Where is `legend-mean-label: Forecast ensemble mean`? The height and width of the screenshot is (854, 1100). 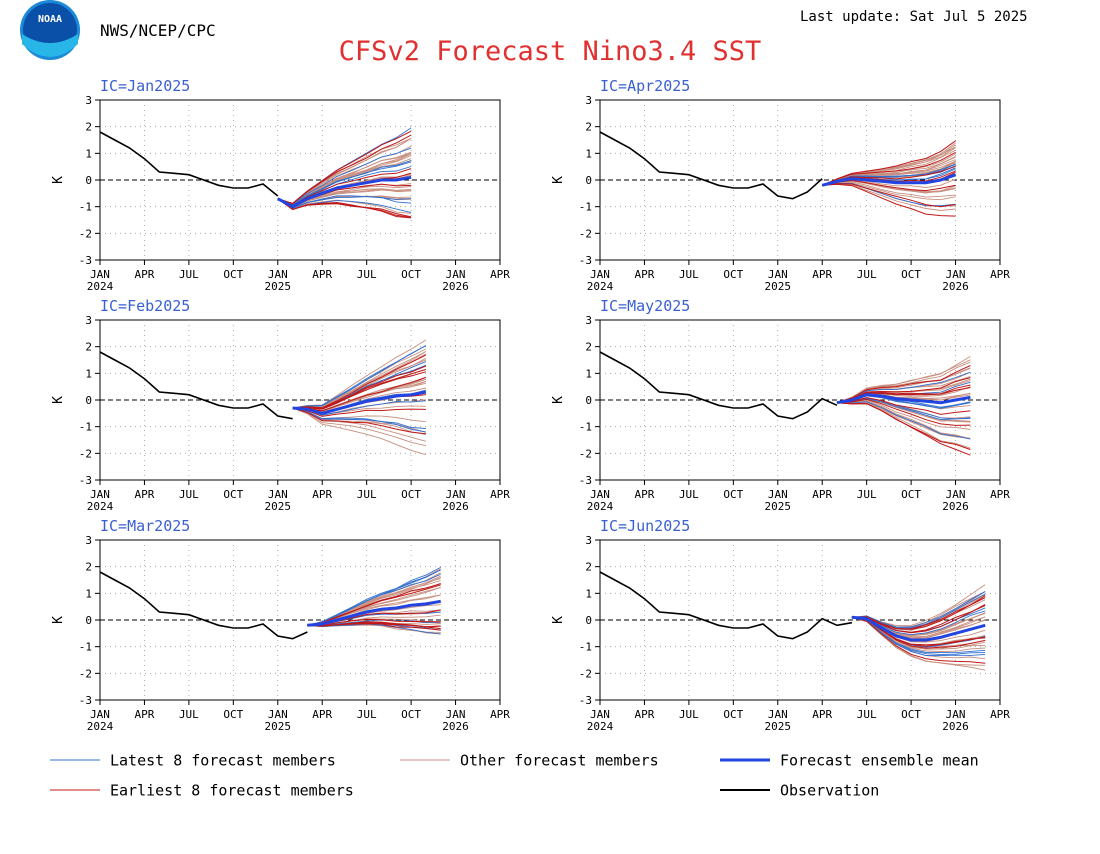 legend-mean-label: Forecast ensemble mean is located at coordinates (879, 761).